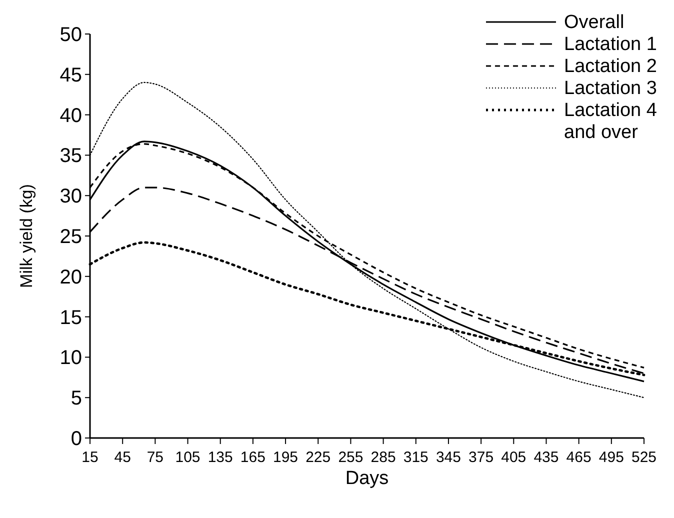  Describe the element at coordinates (71, 75) in the screenshot. I see `y-tick-label: 45` at that location.